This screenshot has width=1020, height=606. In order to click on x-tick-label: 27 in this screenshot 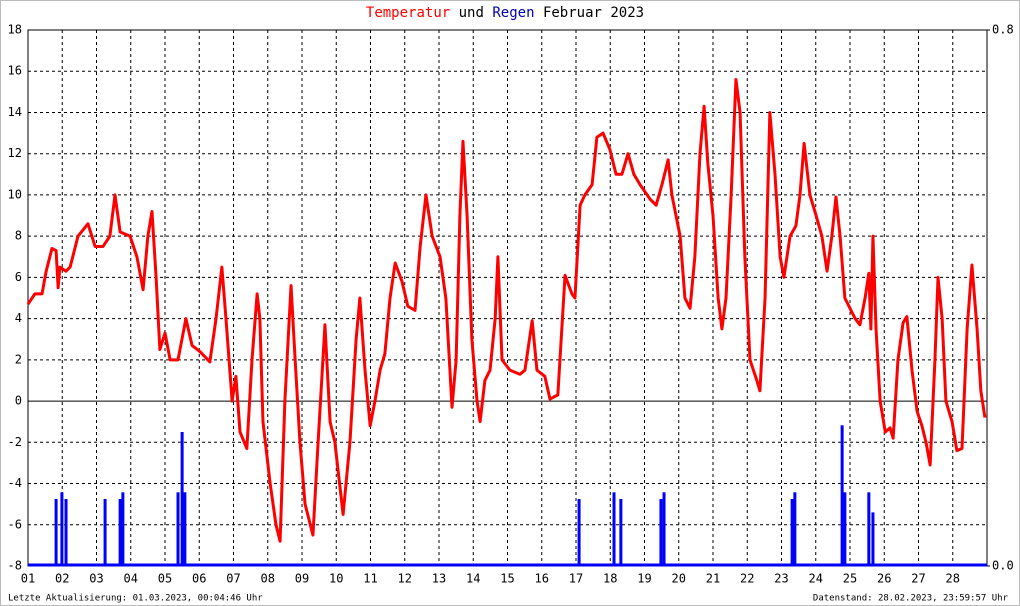, I will do `click(918, 579)`.